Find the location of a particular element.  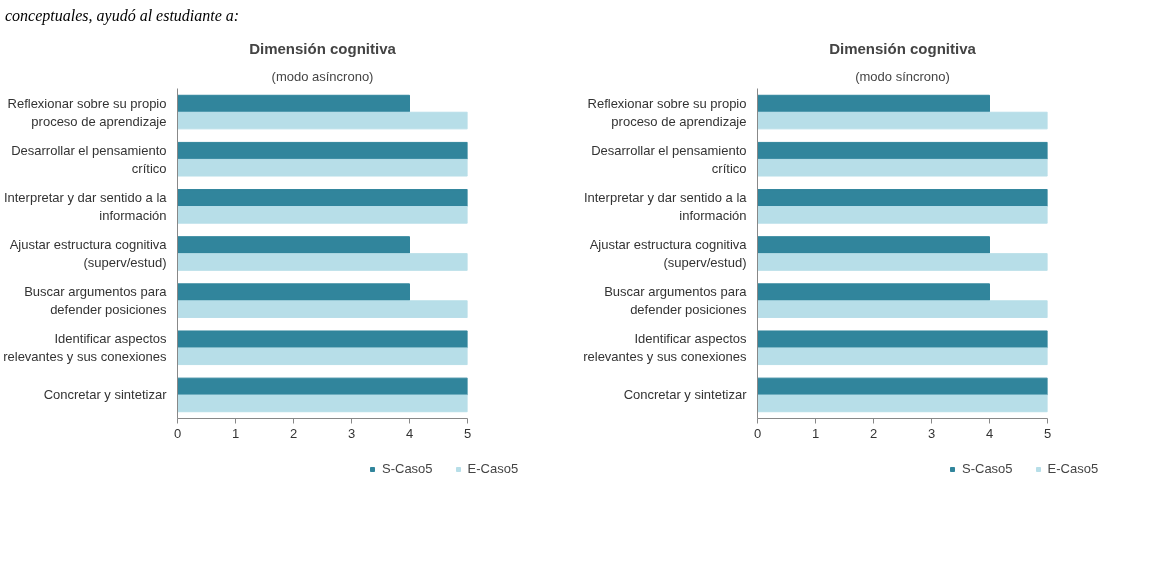

chart-subtitle: (modo síncrono) is located at coordinates (902, 76).